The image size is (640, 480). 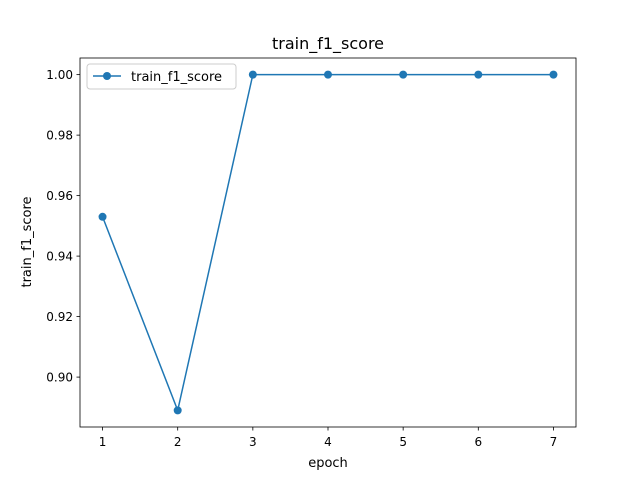 What do you see at coordinates (253, 442) in the screenshot?
I see `x-tick-label: 3` at bounding box center [253, 442].